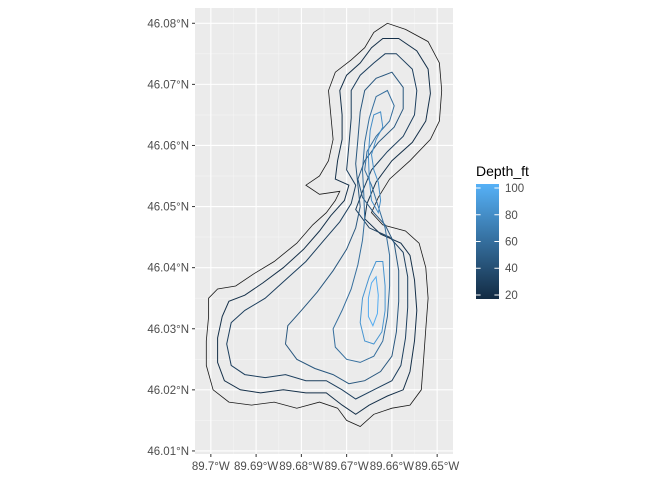  What do you see at coordinates (168, 208) in the screenshot?
I see `y-tick-label: 46.05°N` at bounding box center [168, 208].